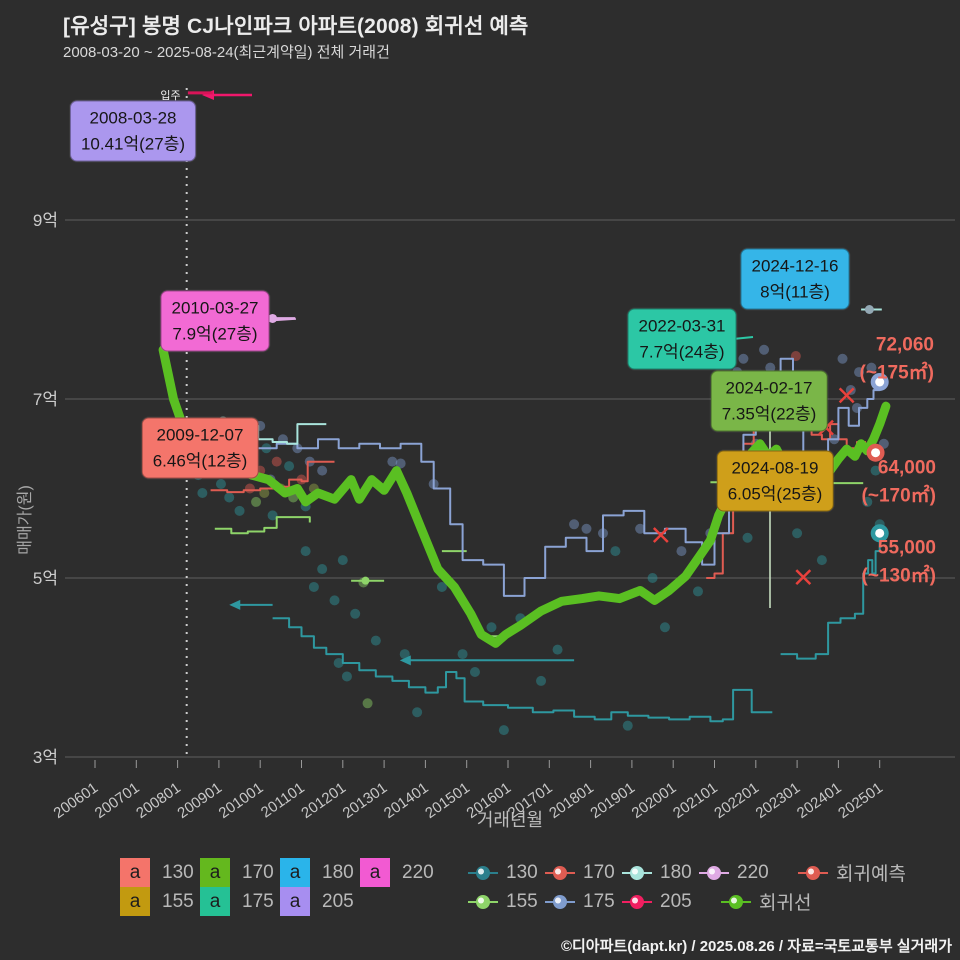 The width and height of the screenshot is (960, 960). I want to click on legend-series-item: 180, so click(660, 873).